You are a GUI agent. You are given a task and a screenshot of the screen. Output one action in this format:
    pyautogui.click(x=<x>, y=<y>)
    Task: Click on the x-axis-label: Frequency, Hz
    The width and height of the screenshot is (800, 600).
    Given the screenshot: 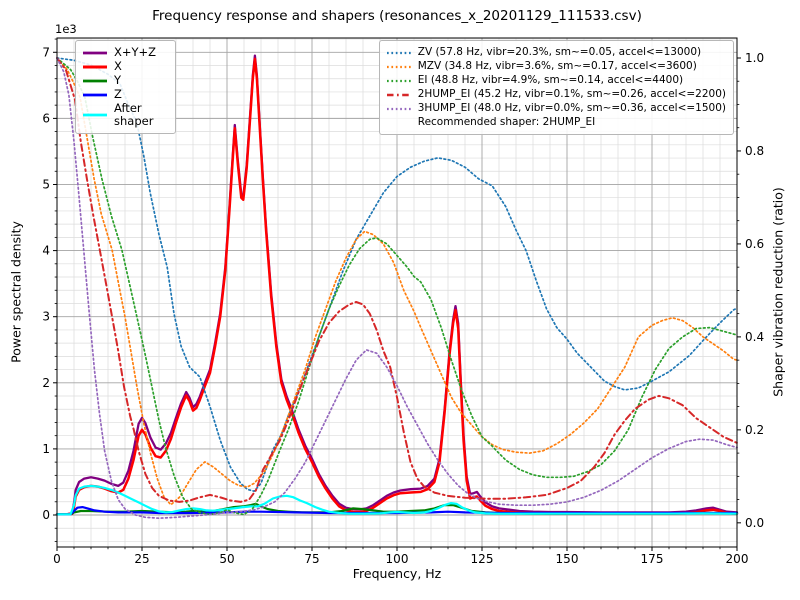 What is the action you would take?
    pyautogui.click(x=397, y=573)
    